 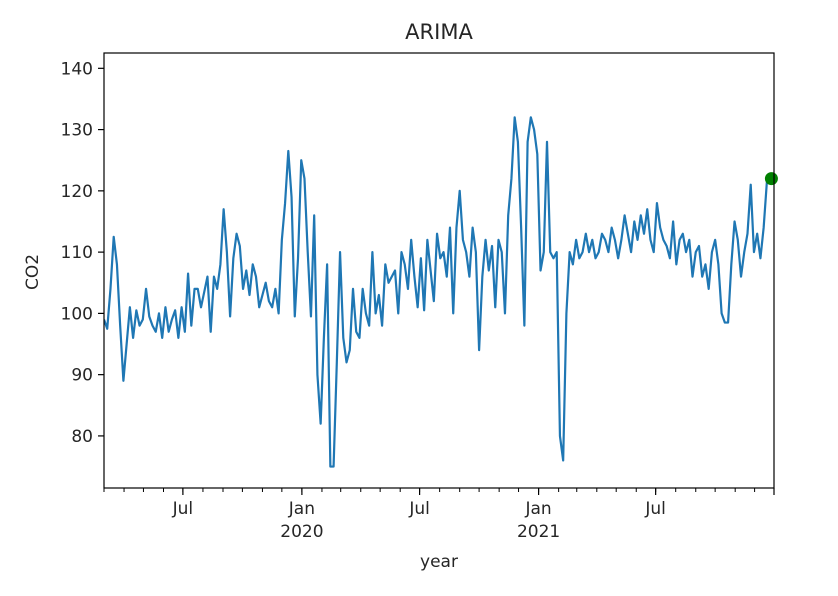 I want to click on y-tick-label: 140, so click(x=77, y=69).